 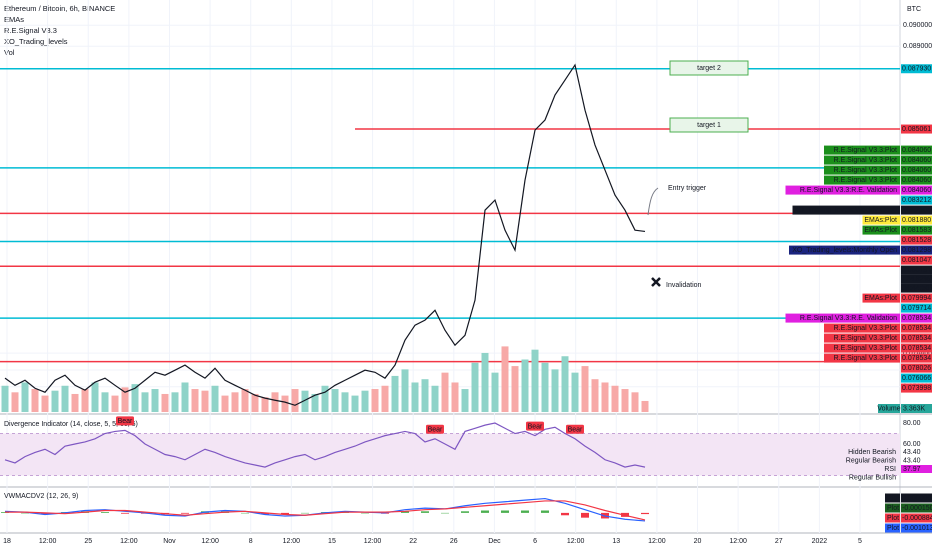 What do you see at coordinates (450, 454) in the screenshot?
I see `rsi-band` at bounding box center [450, 454].